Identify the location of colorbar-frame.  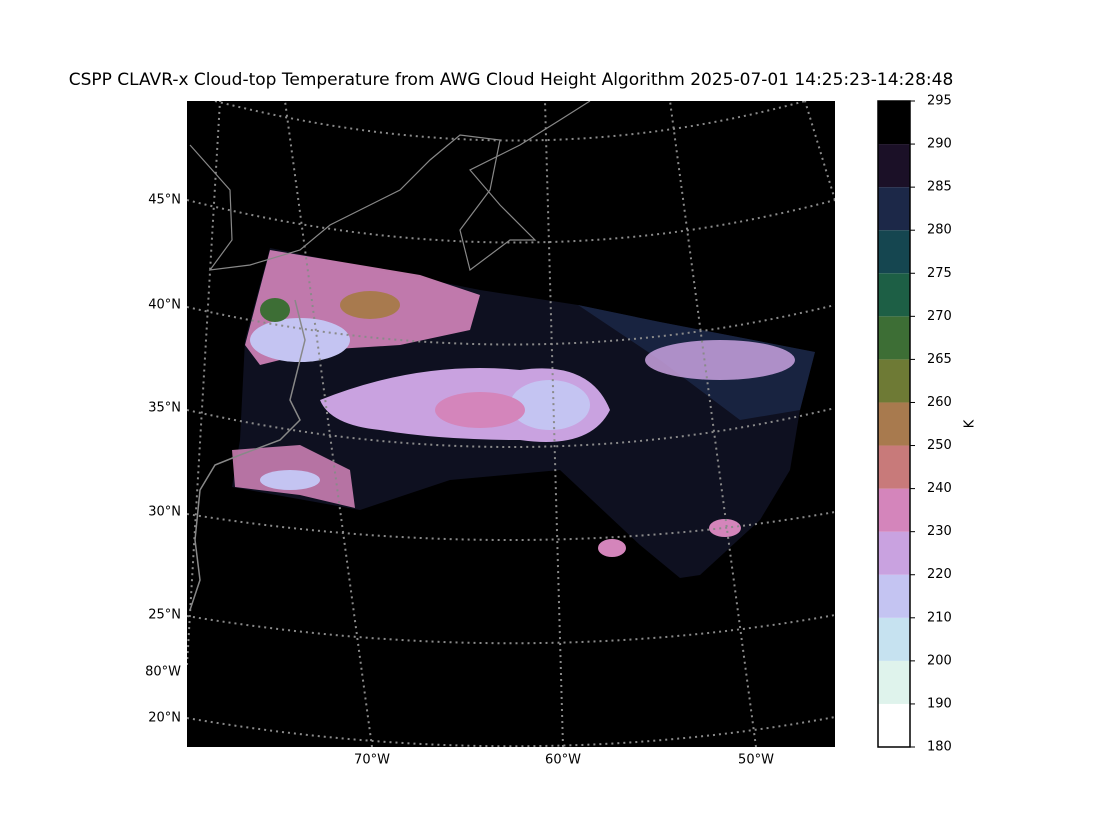
(894, 424).